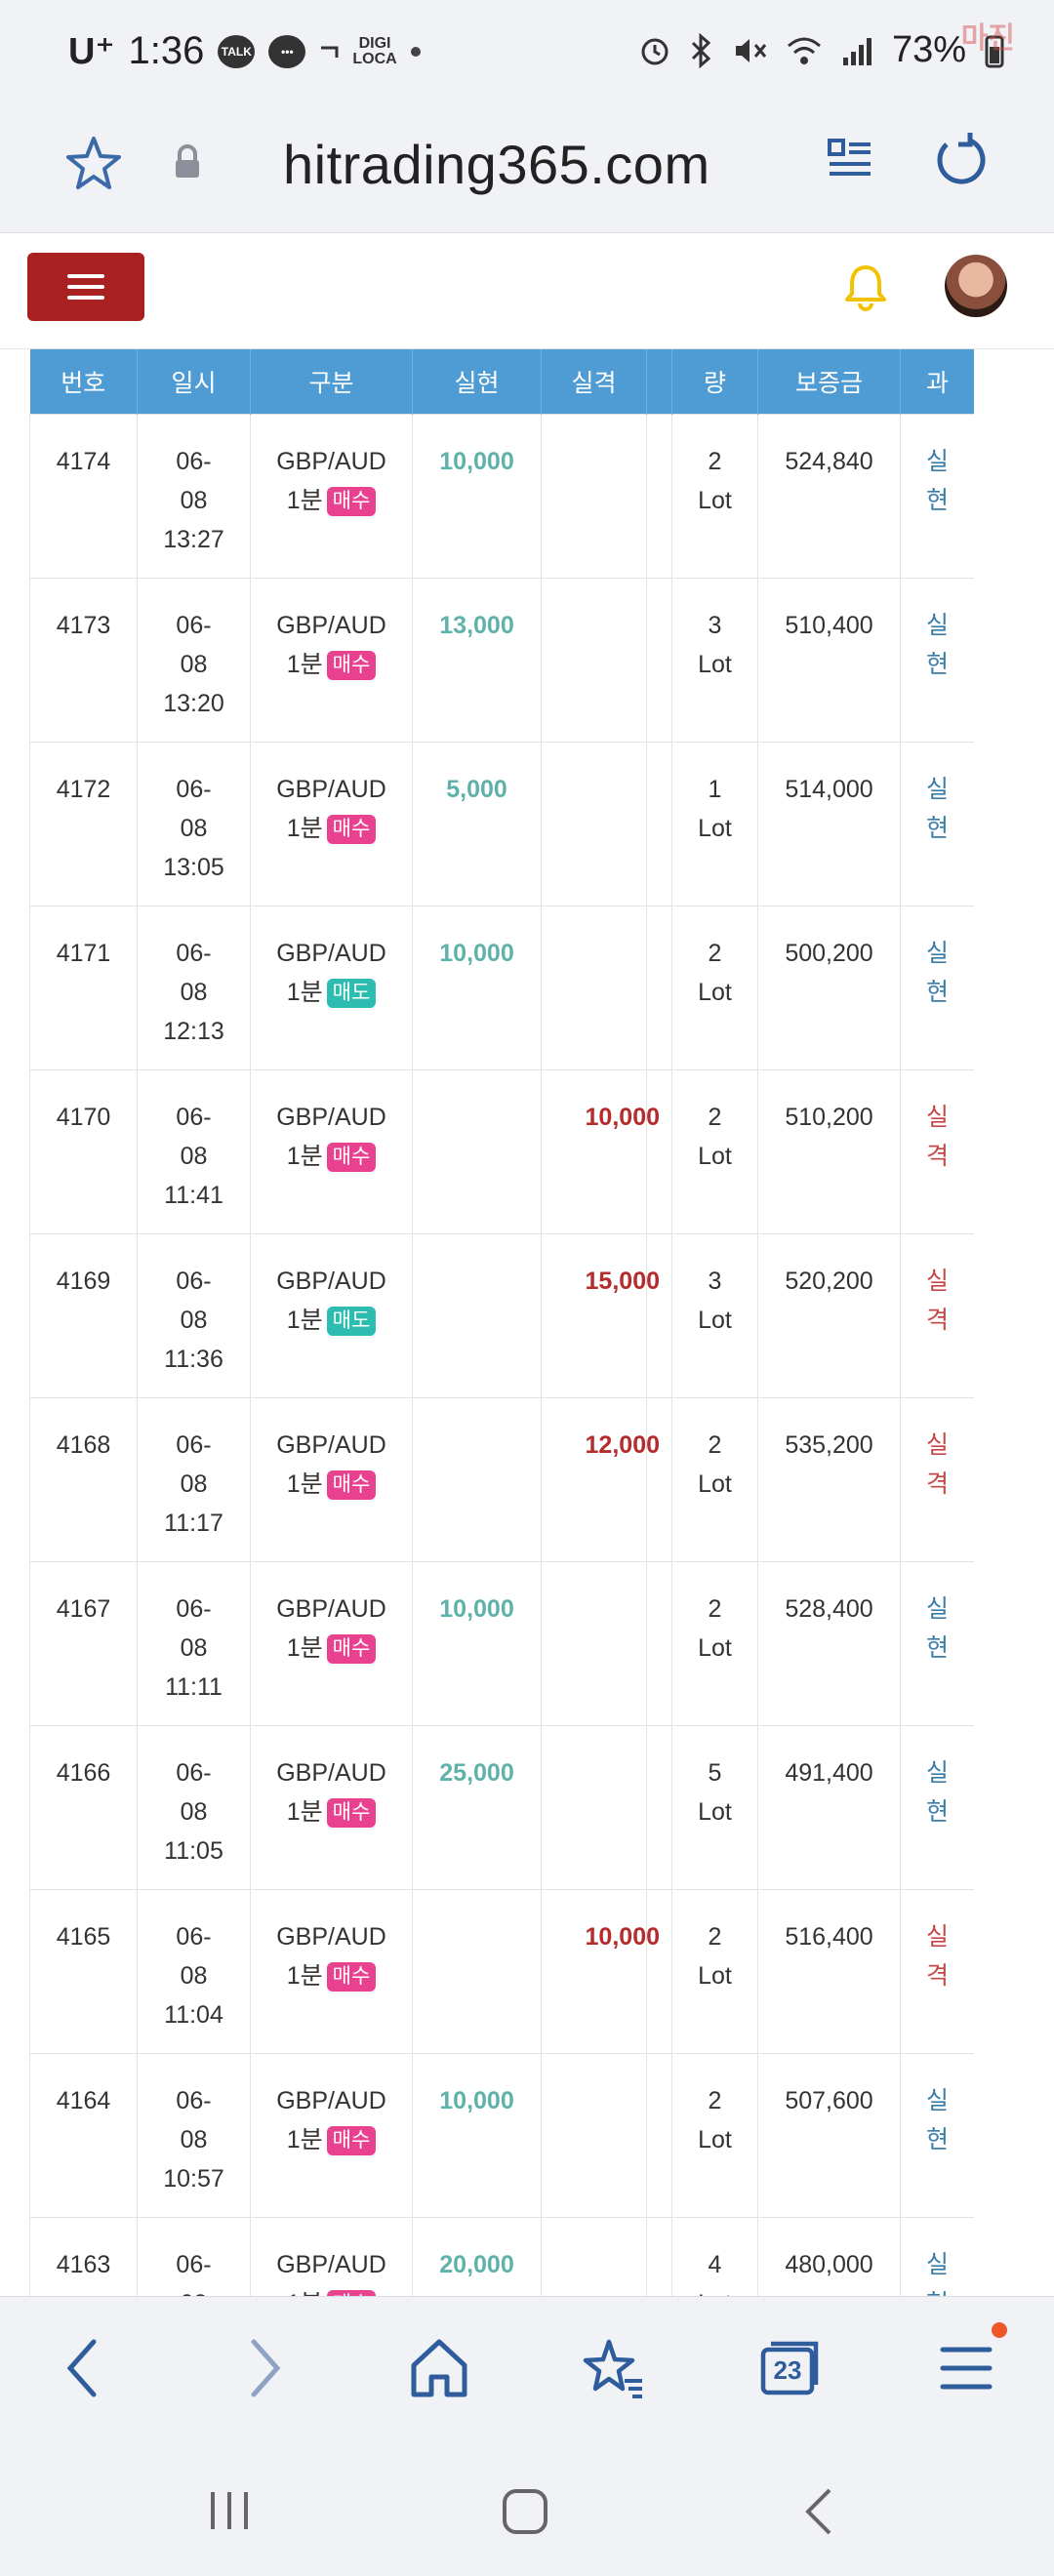  Describe the element at coordinates (829, 1445) in the screenshot. I see `margin-amount: 535,200` at that location.